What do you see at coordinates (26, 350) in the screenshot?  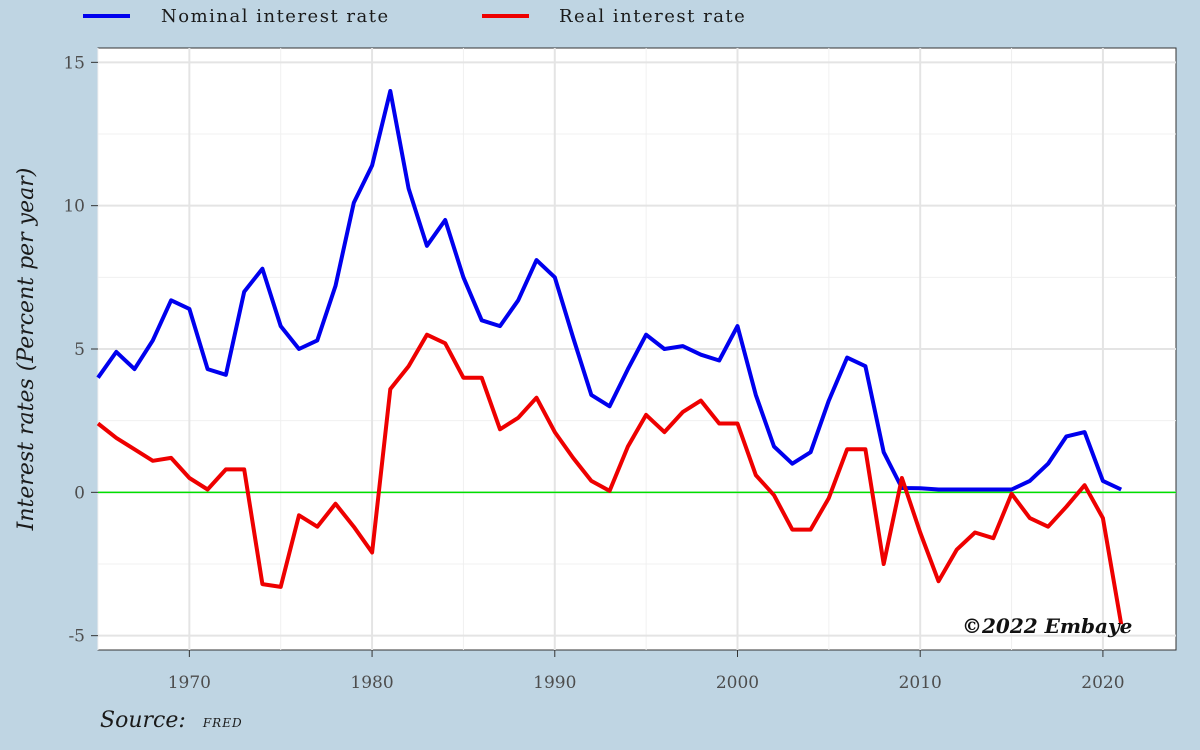 I see `y-axis-label: Interest rates (Percent per year)` at bounding box center [26, 350].